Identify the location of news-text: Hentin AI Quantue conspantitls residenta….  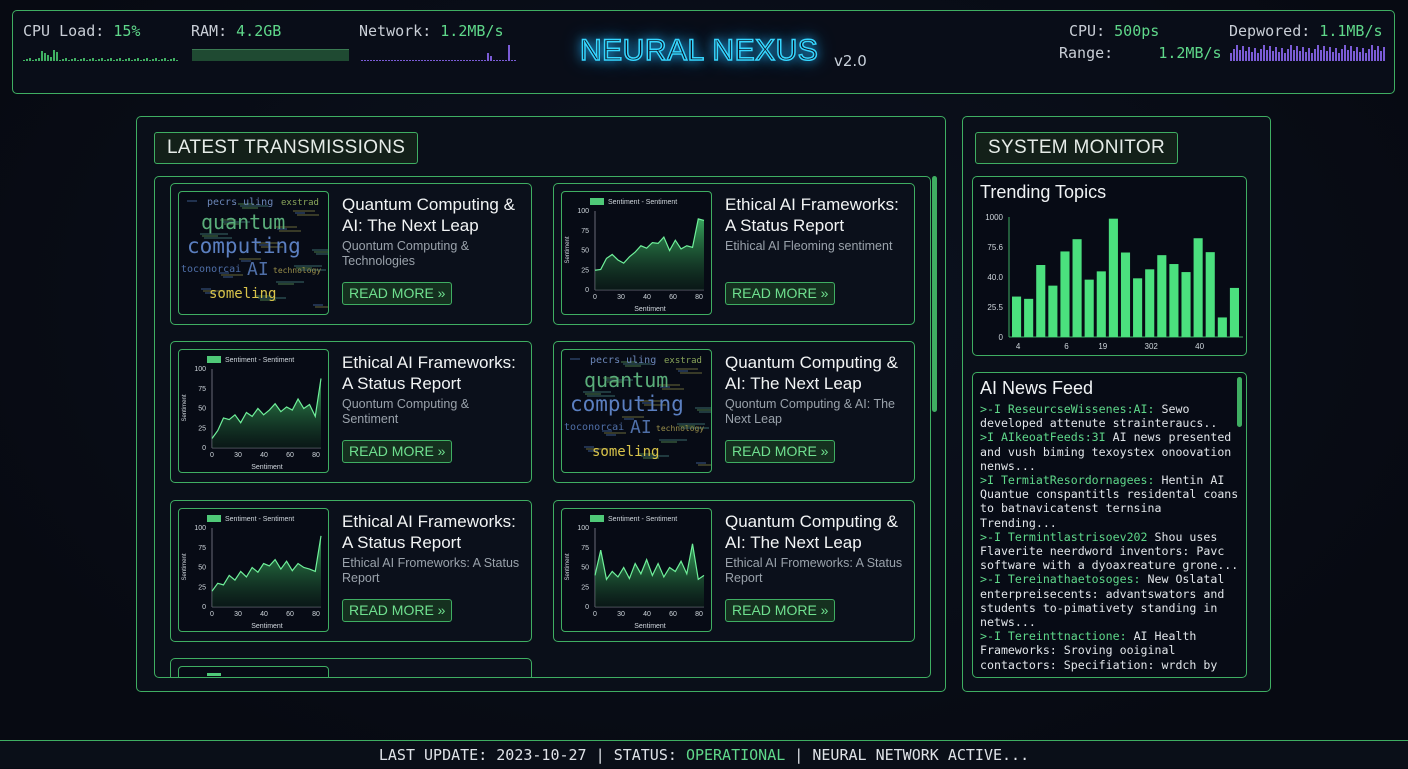
(1109, 501).